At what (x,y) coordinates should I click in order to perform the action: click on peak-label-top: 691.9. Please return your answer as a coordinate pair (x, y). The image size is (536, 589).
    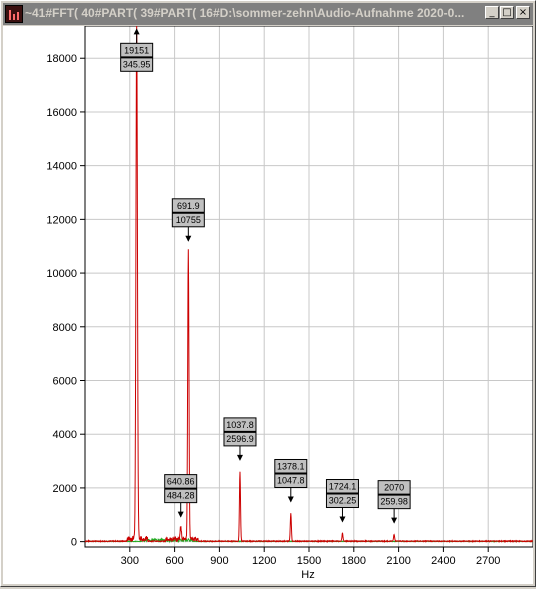
    Looking at the image, I should click on (188, 206).